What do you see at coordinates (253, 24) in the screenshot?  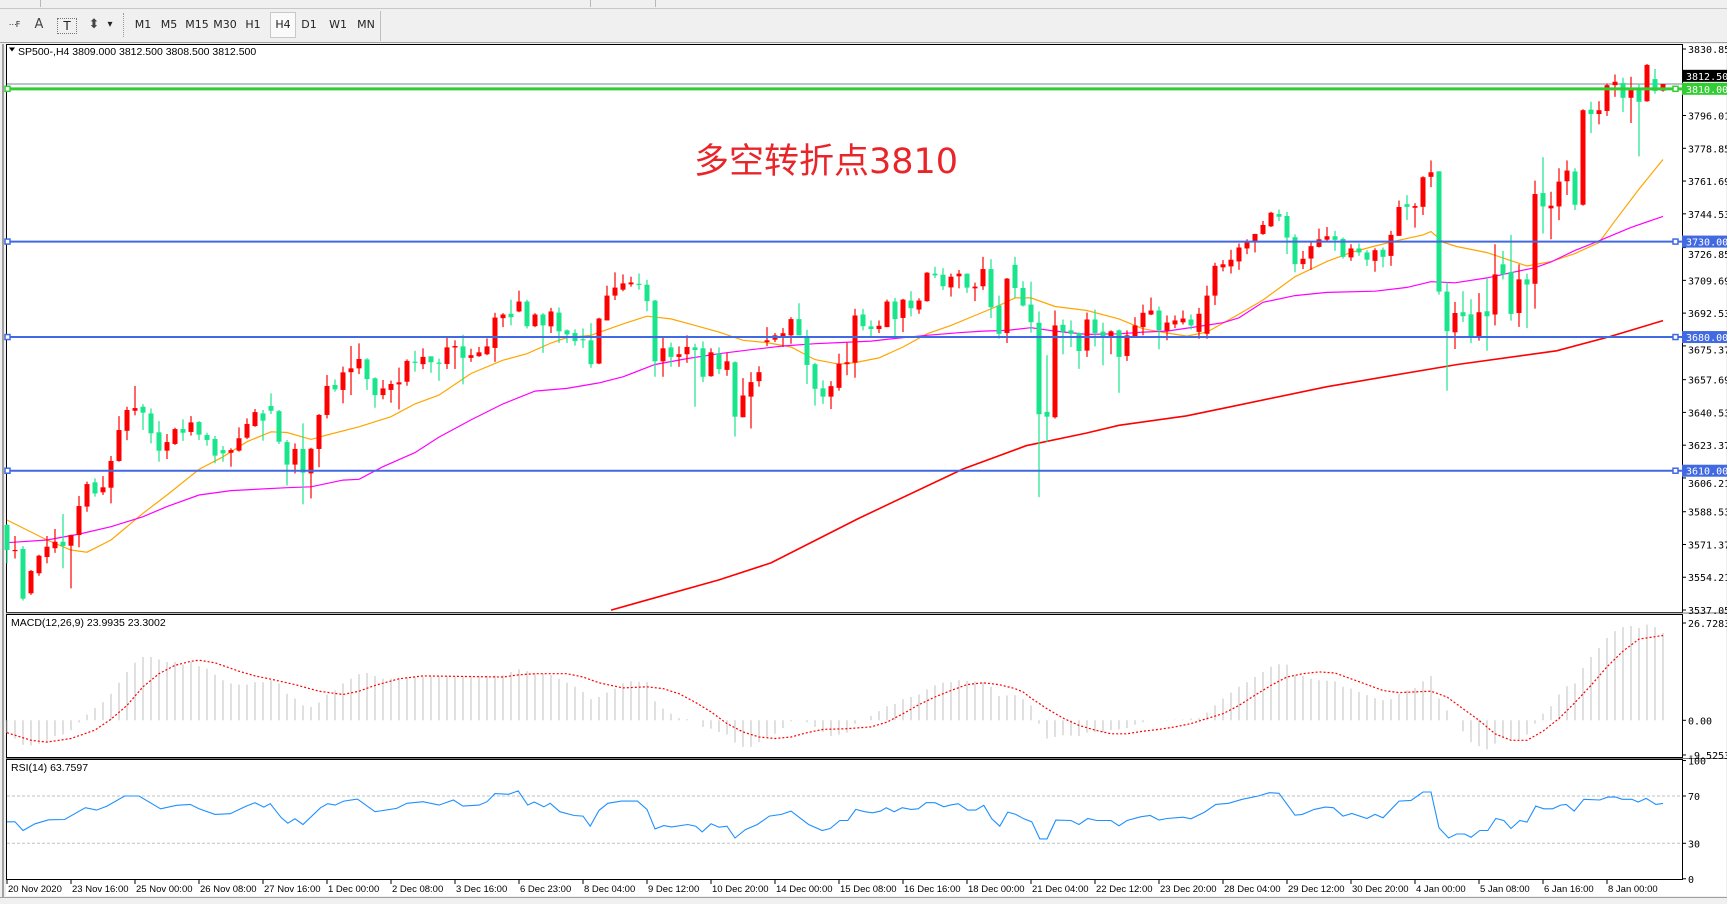 I see `period-h1-button: H1` at bounding box center [253, 24].